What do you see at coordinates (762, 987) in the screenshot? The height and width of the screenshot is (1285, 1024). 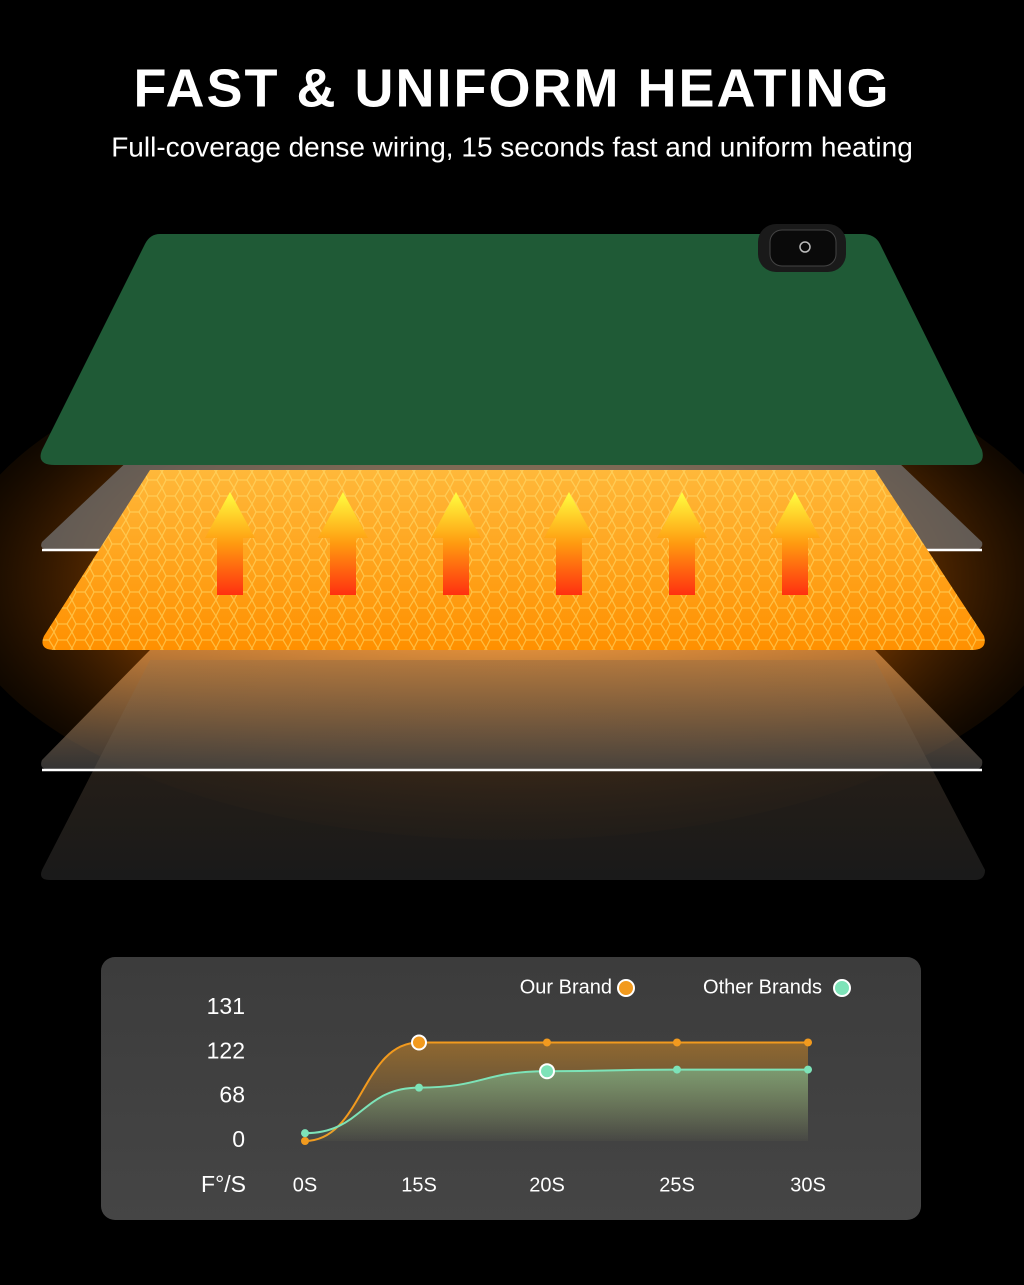 I see `legend-label: Other Brands` at bounding box center [762, 987].